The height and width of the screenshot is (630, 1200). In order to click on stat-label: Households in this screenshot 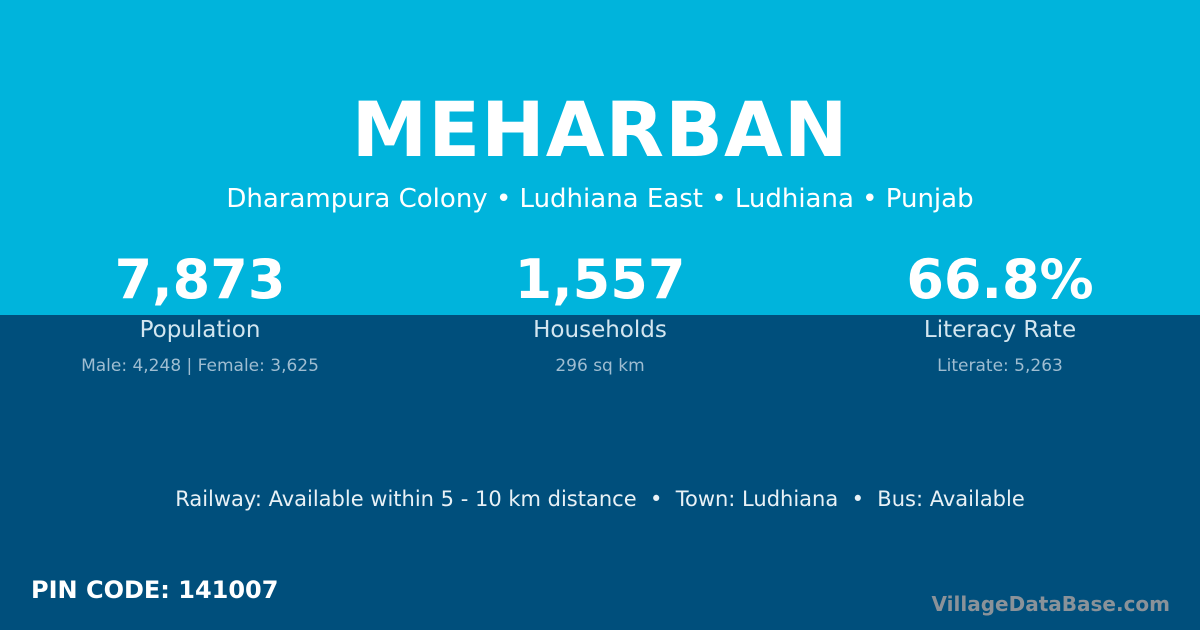, I will do `click(600, 330)`.